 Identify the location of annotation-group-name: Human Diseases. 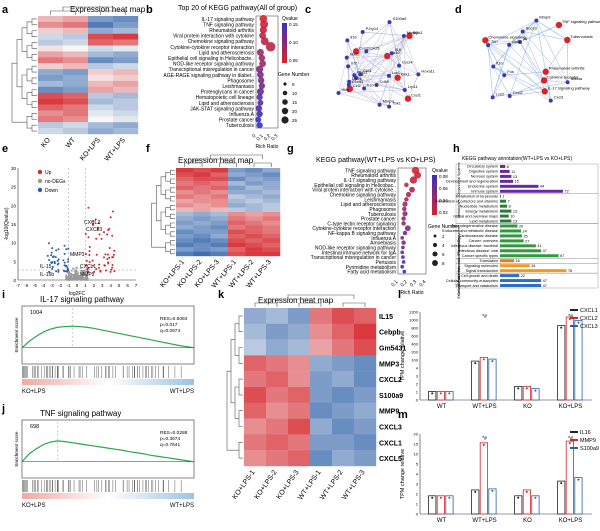
(459, 241).